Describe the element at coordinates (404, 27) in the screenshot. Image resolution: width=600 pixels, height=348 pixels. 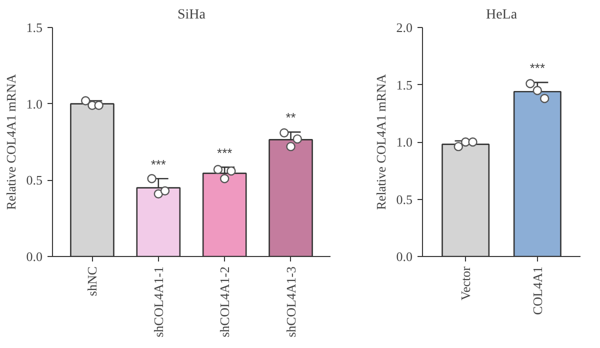
I see `y-tick-label: 2.0` at that location.